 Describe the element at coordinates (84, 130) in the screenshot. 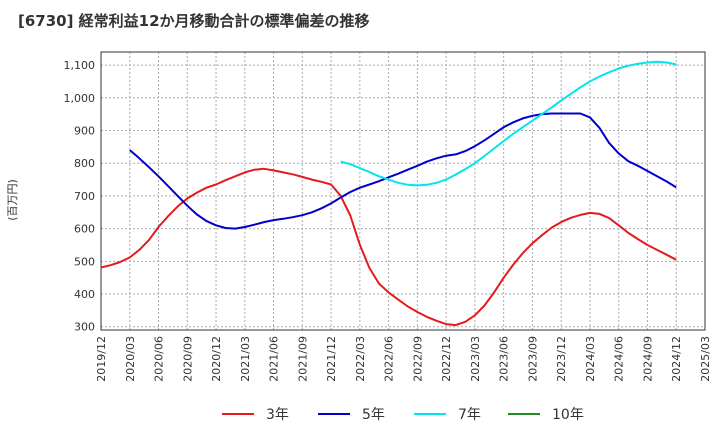

I see `y-tick-label: 900` at that location.